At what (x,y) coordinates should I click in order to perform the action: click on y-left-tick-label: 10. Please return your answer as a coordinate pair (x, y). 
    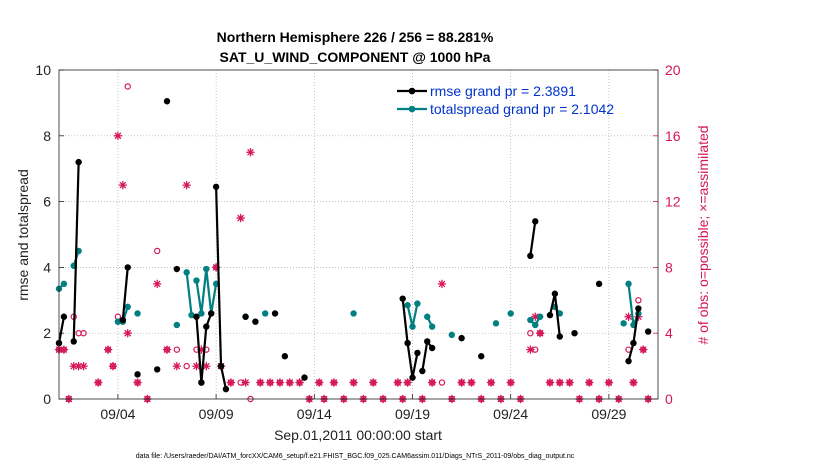
    Looking at the image, I should click on (43, 70).